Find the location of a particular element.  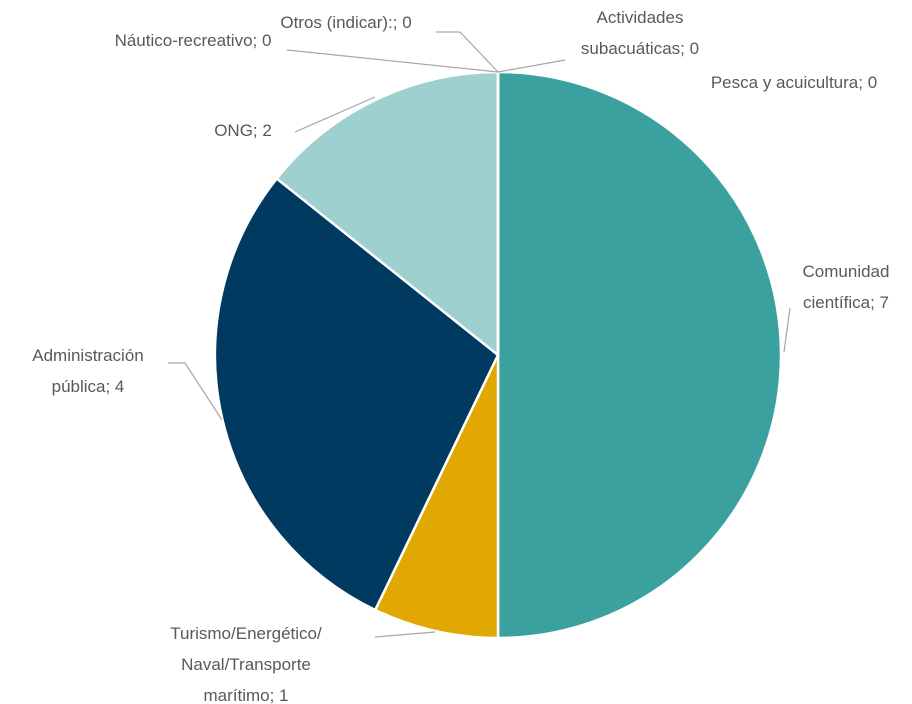

data-label: Náutico-recreativo; 0 is located at coordinates (193, 40).